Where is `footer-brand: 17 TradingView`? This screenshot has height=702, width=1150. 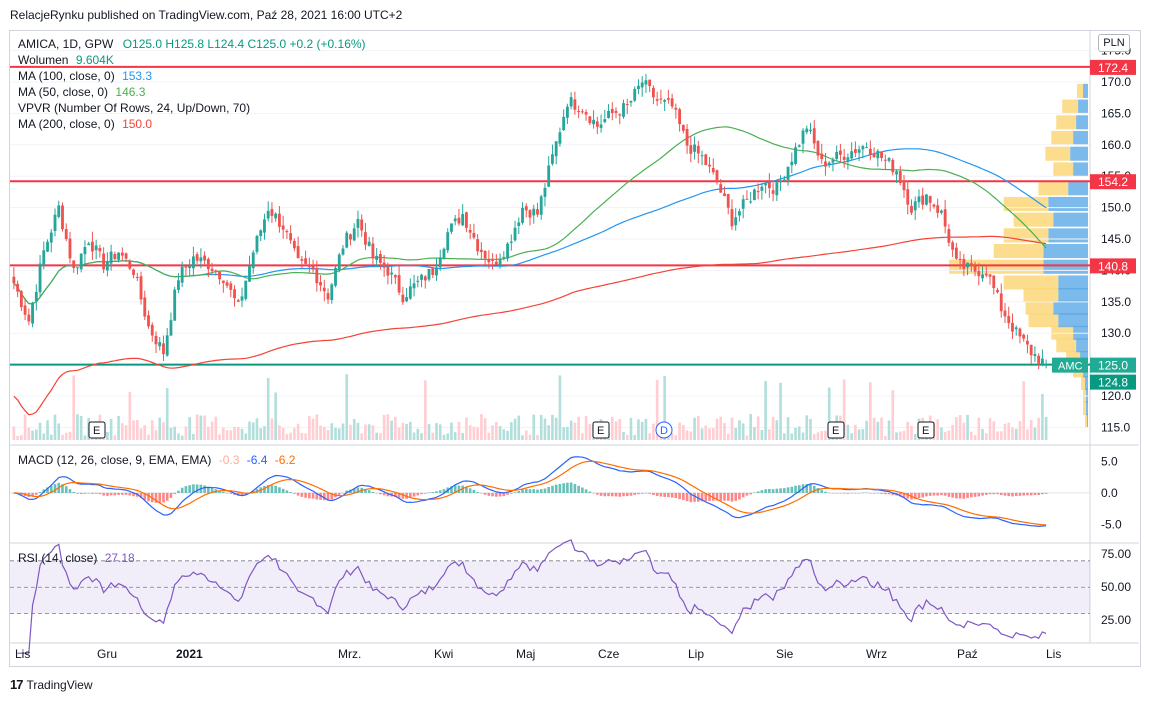 footer-brand: 17 TradingView is located at coordinates (51, 684).